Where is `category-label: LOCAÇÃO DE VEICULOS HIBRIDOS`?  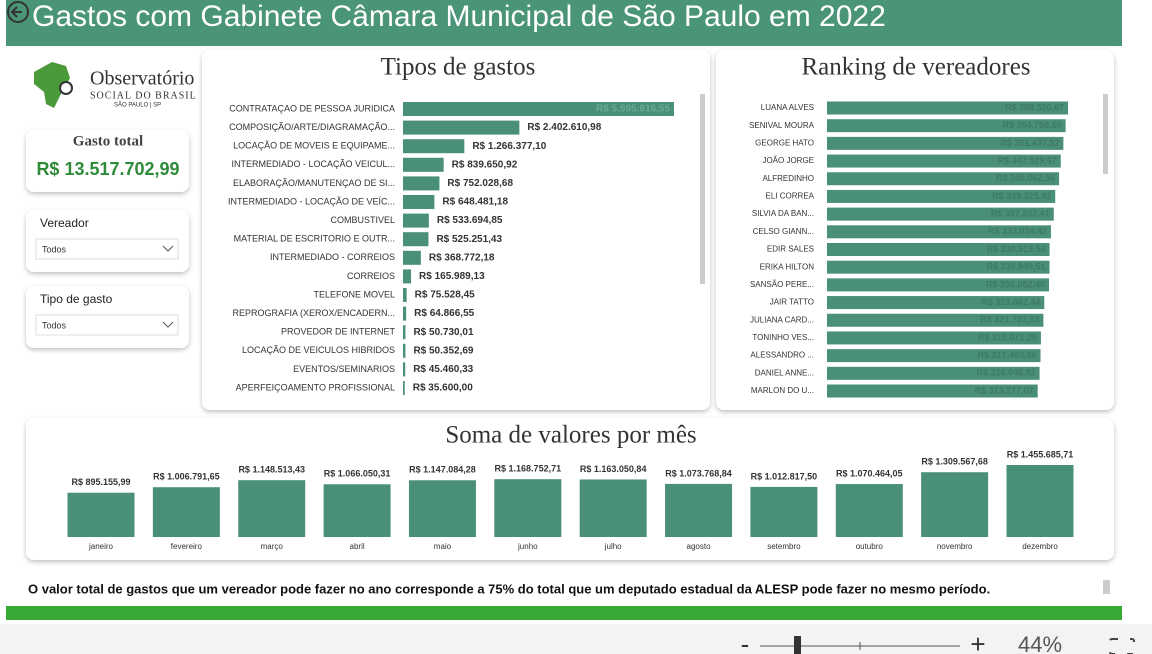 category-label: LOCAÇÃO DE VEICULOS HIBRIDOS is located at coordinates (318, 350).